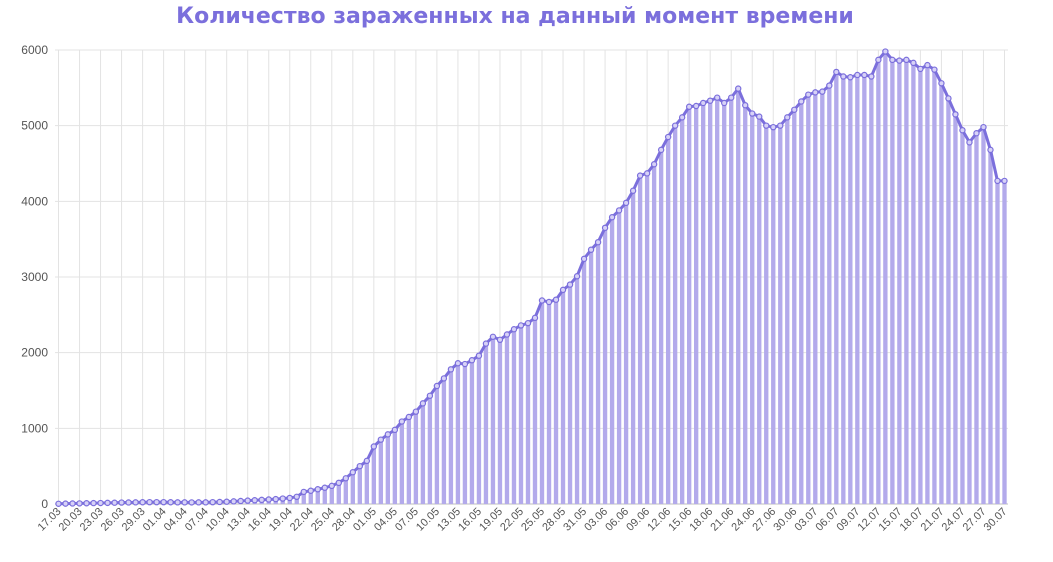  I want to click on x-tick-label: 01.05, so click(365, 520).